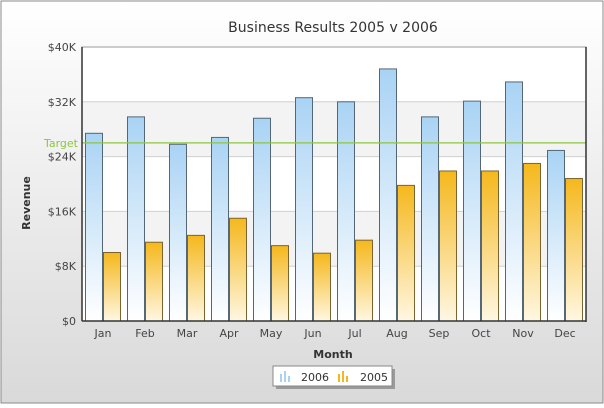  I want to click on y-tick-label: $40K, so click(62, 47).